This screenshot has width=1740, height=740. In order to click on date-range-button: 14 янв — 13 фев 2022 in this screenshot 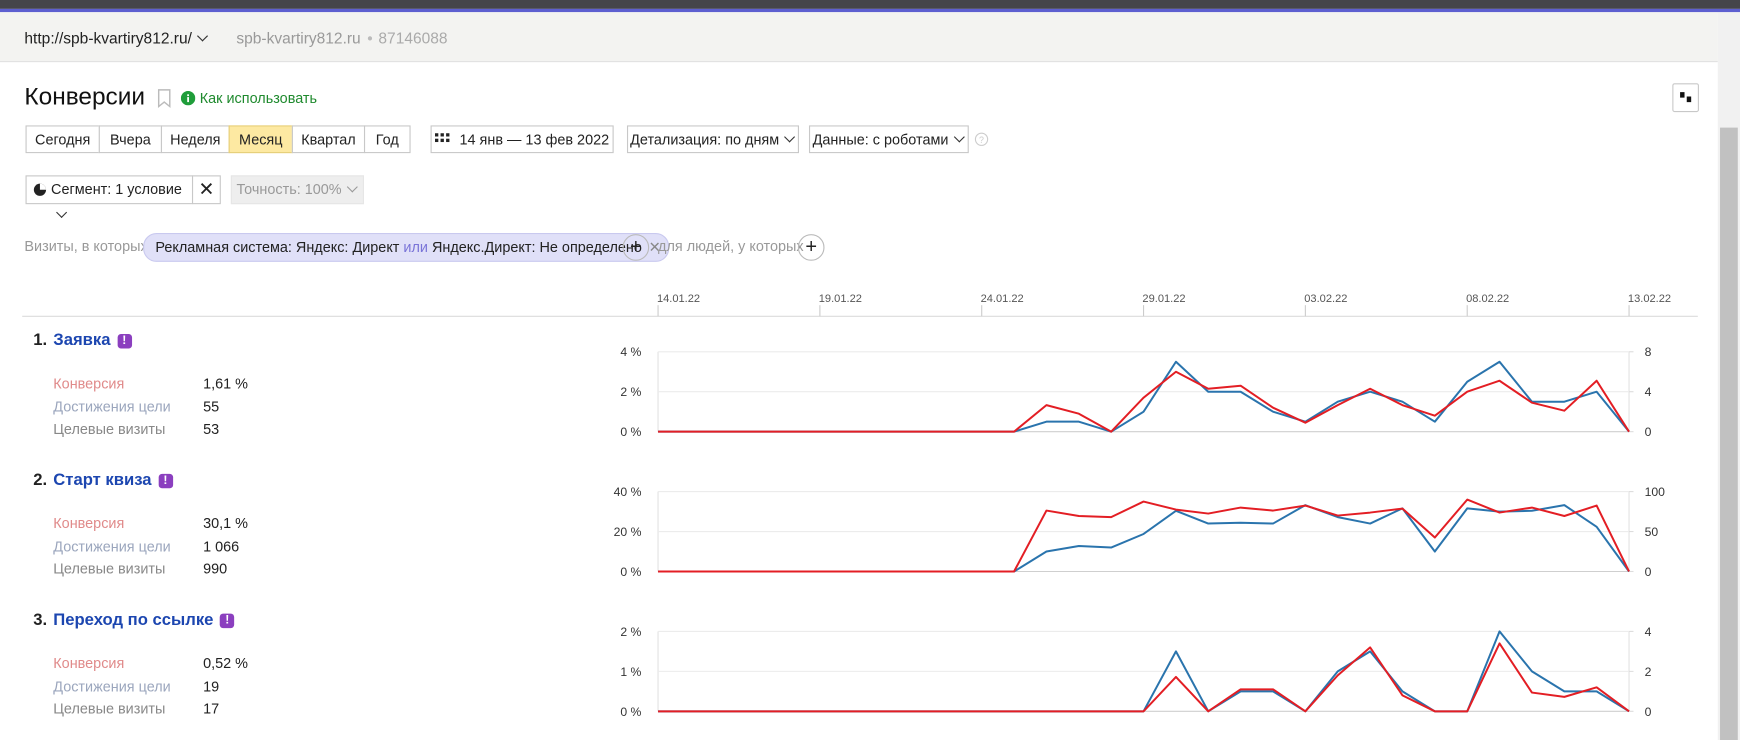, I will do `click(522, 139)`.